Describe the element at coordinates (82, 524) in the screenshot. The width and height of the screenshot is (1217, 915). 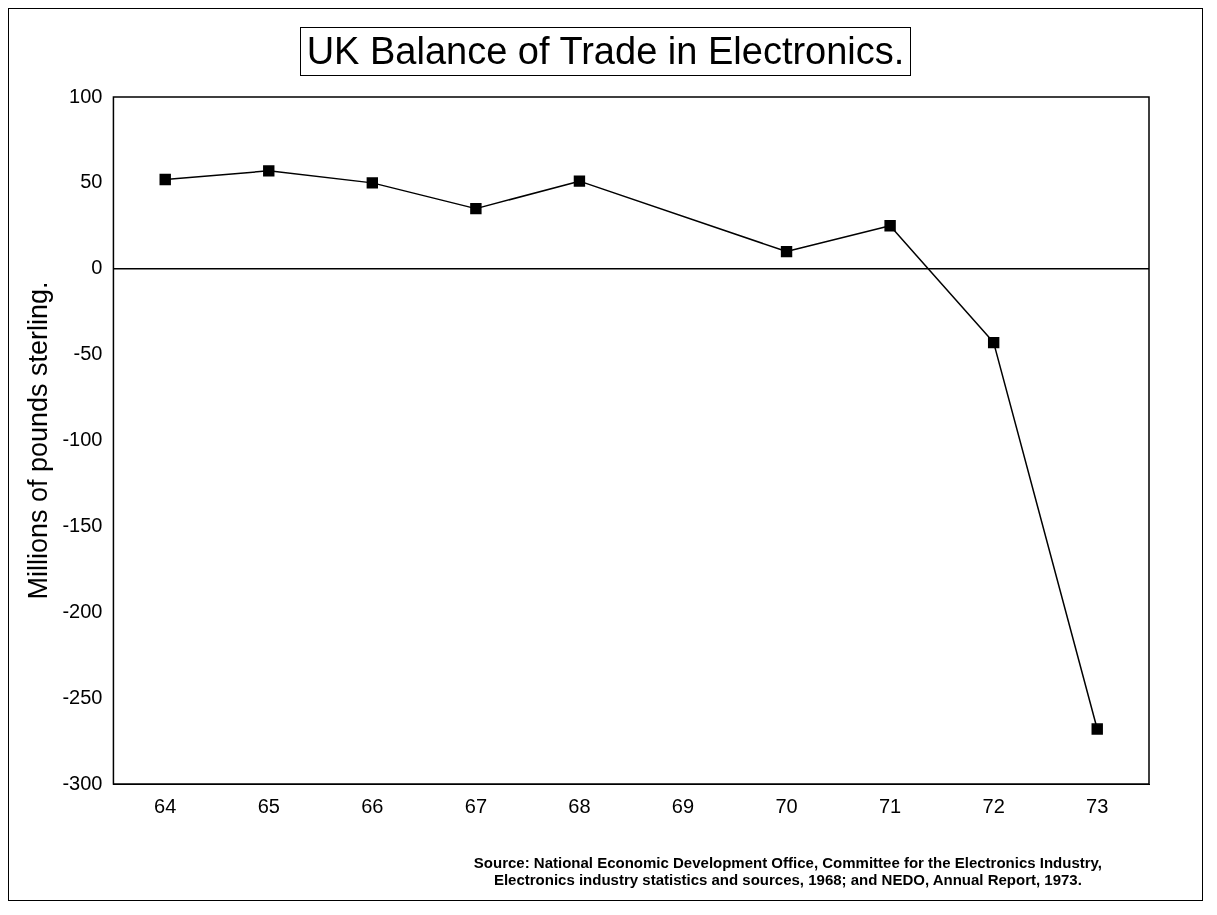
I see `y-tick-label: -150` at that location.